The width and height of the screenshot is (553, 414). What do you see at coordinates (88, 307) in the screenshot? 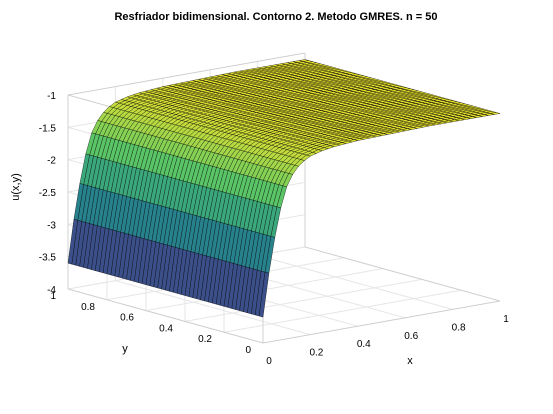
I see `y-tick-label: 0.8` at bounding box center [88, 307].